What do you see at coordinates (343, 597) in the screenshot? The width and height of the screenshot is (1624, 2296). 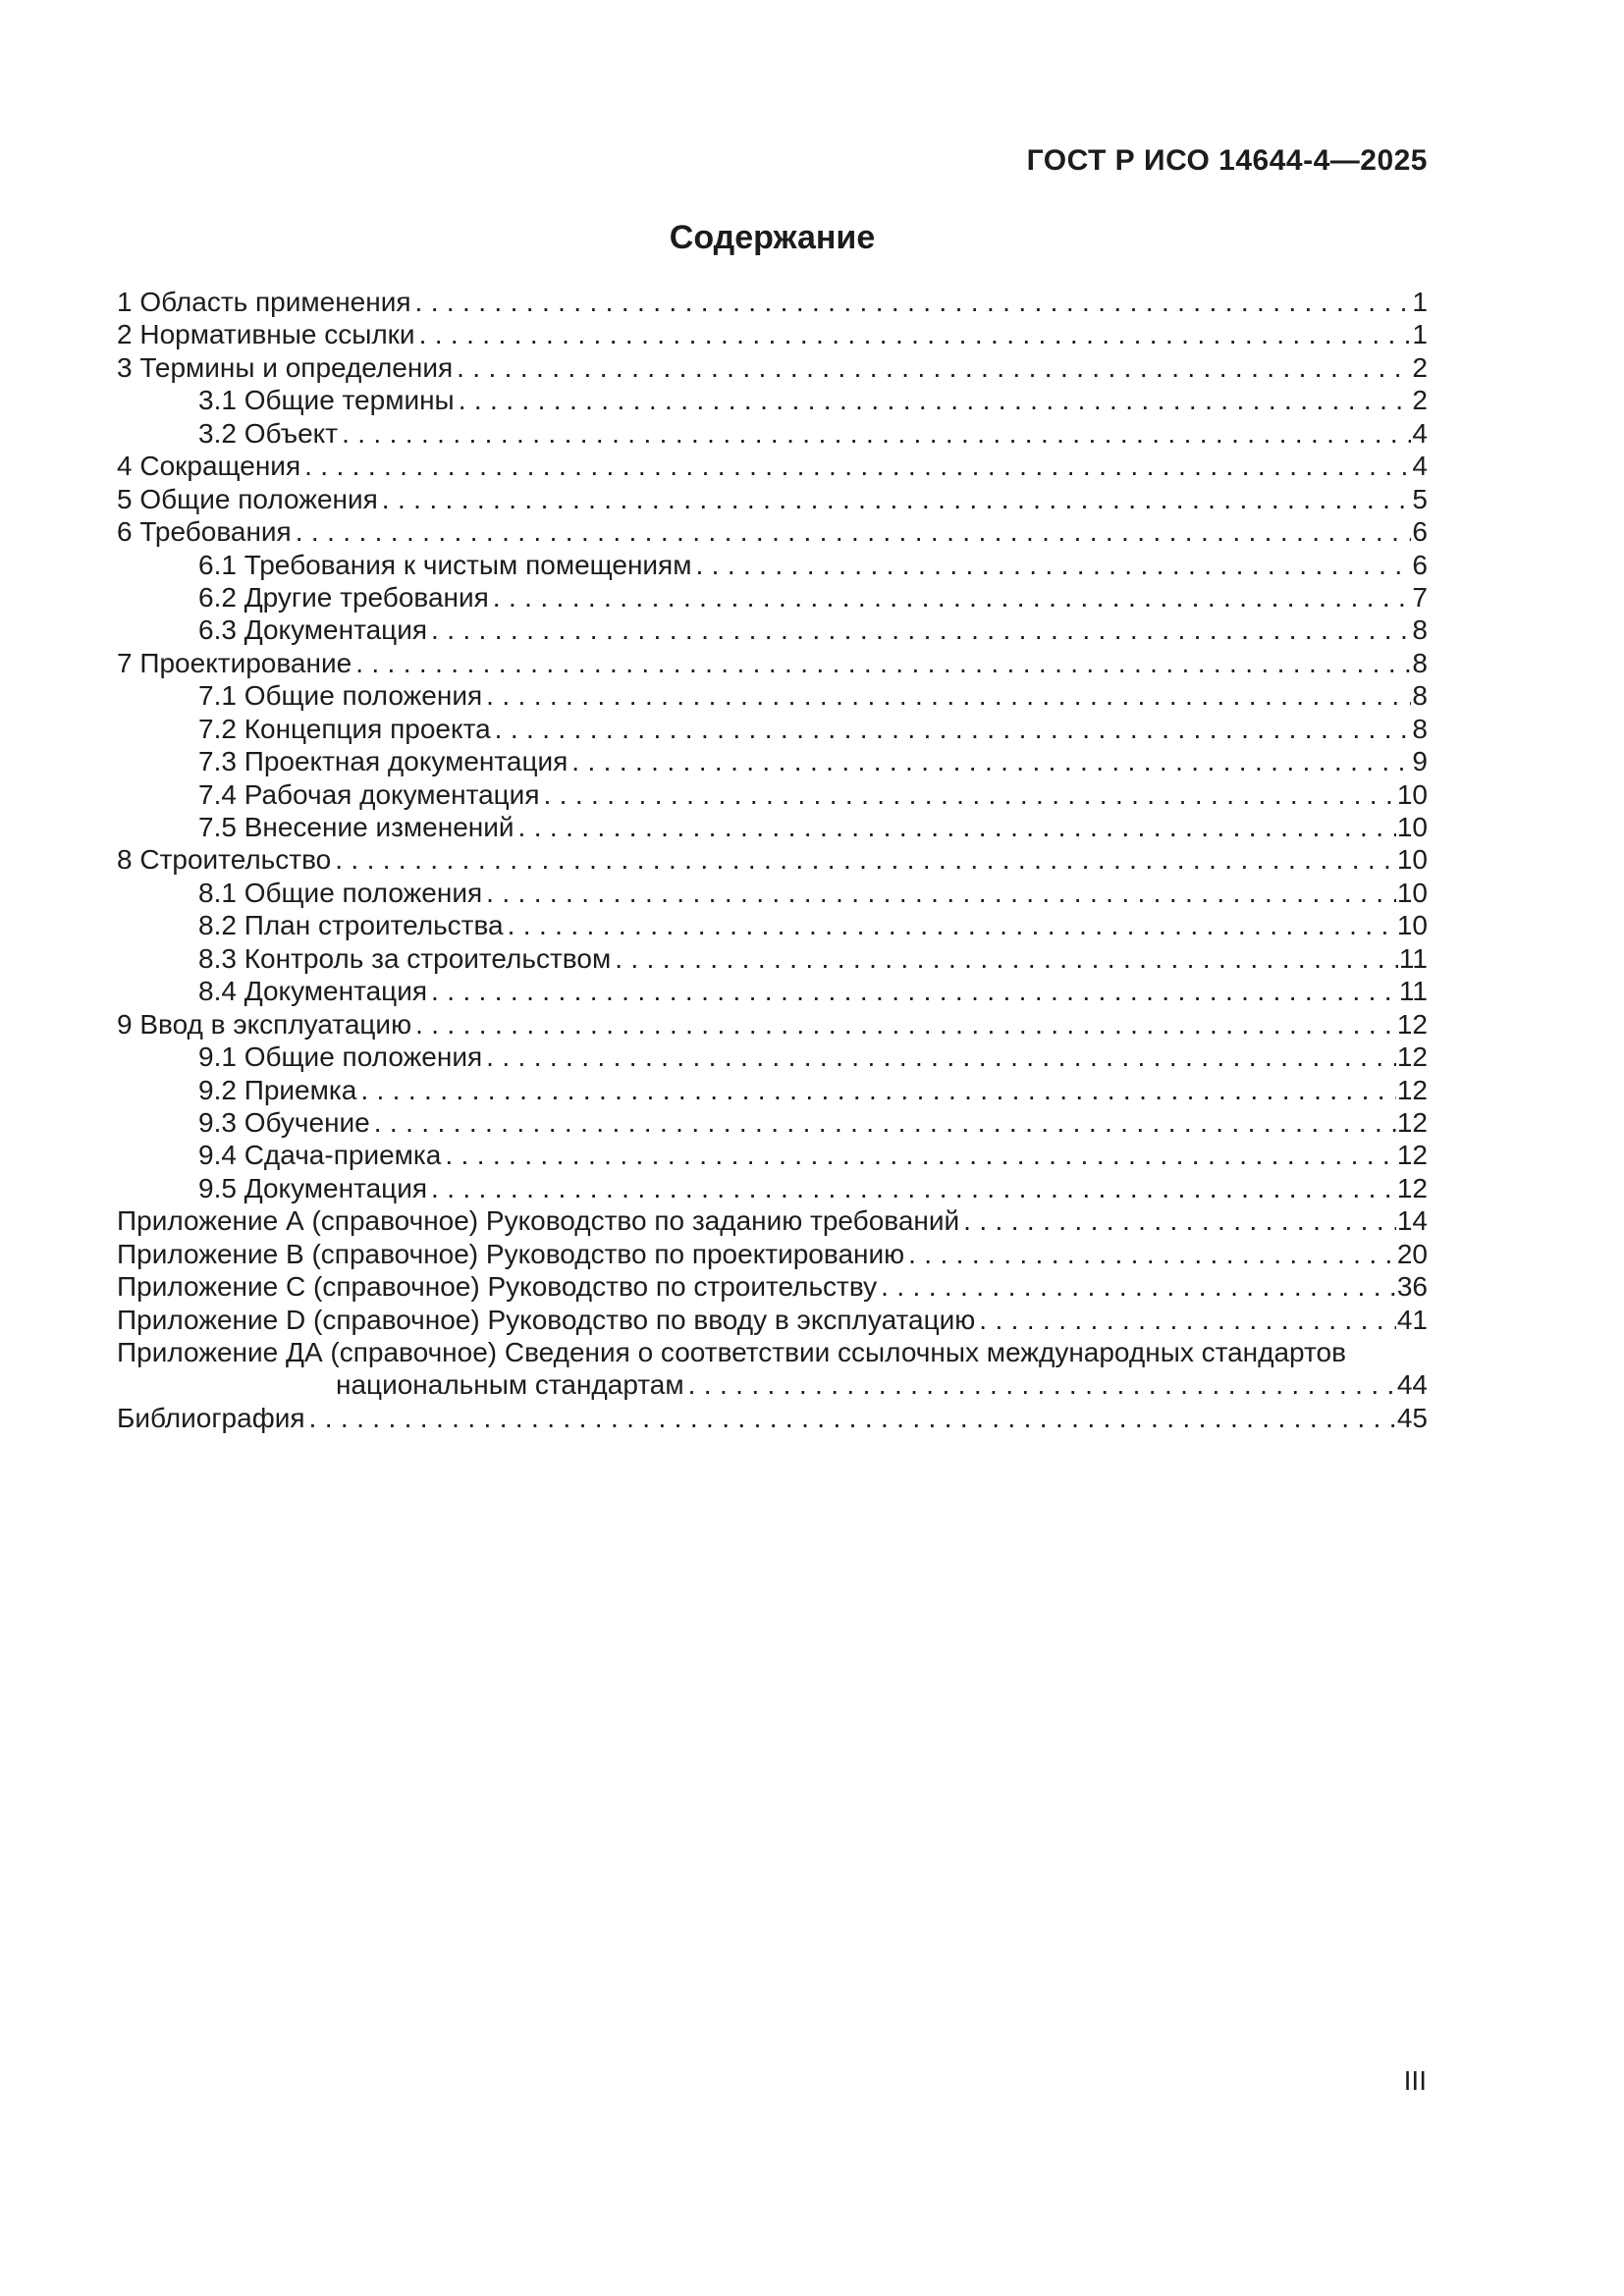 I see `toc-entry-label: 6.2 Другие требования` at bounding box center [343, 597].